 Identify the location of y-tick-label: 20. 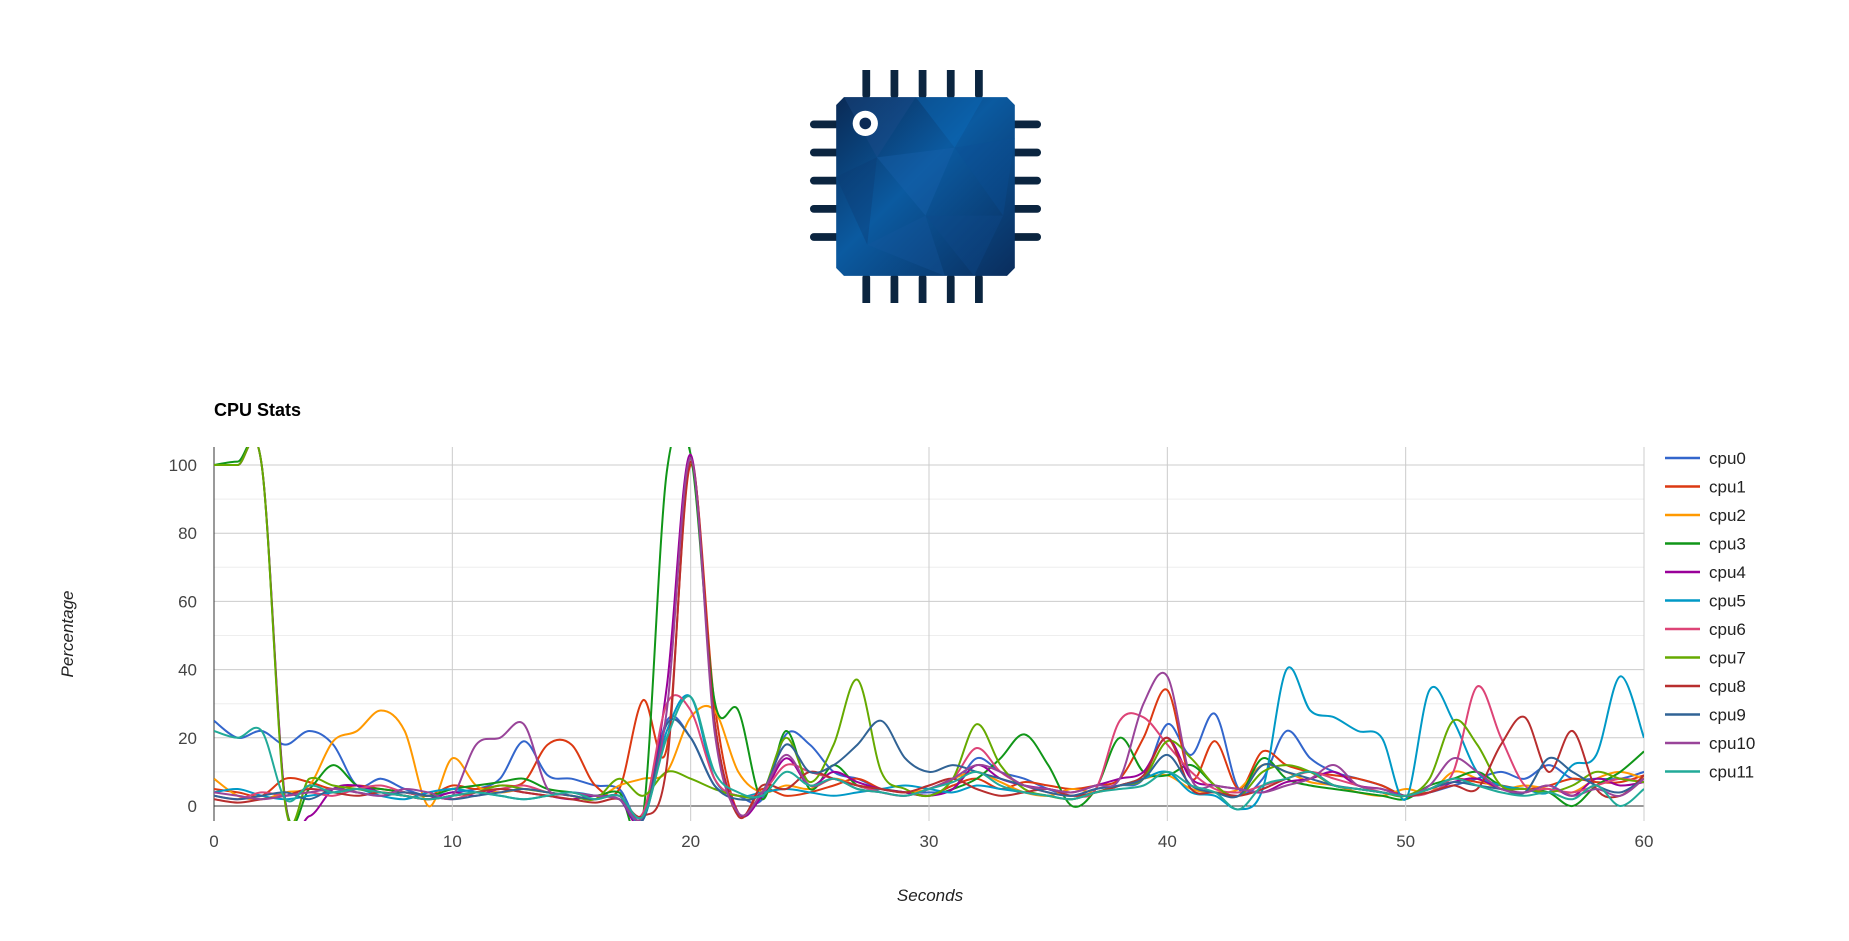
(187, 738).